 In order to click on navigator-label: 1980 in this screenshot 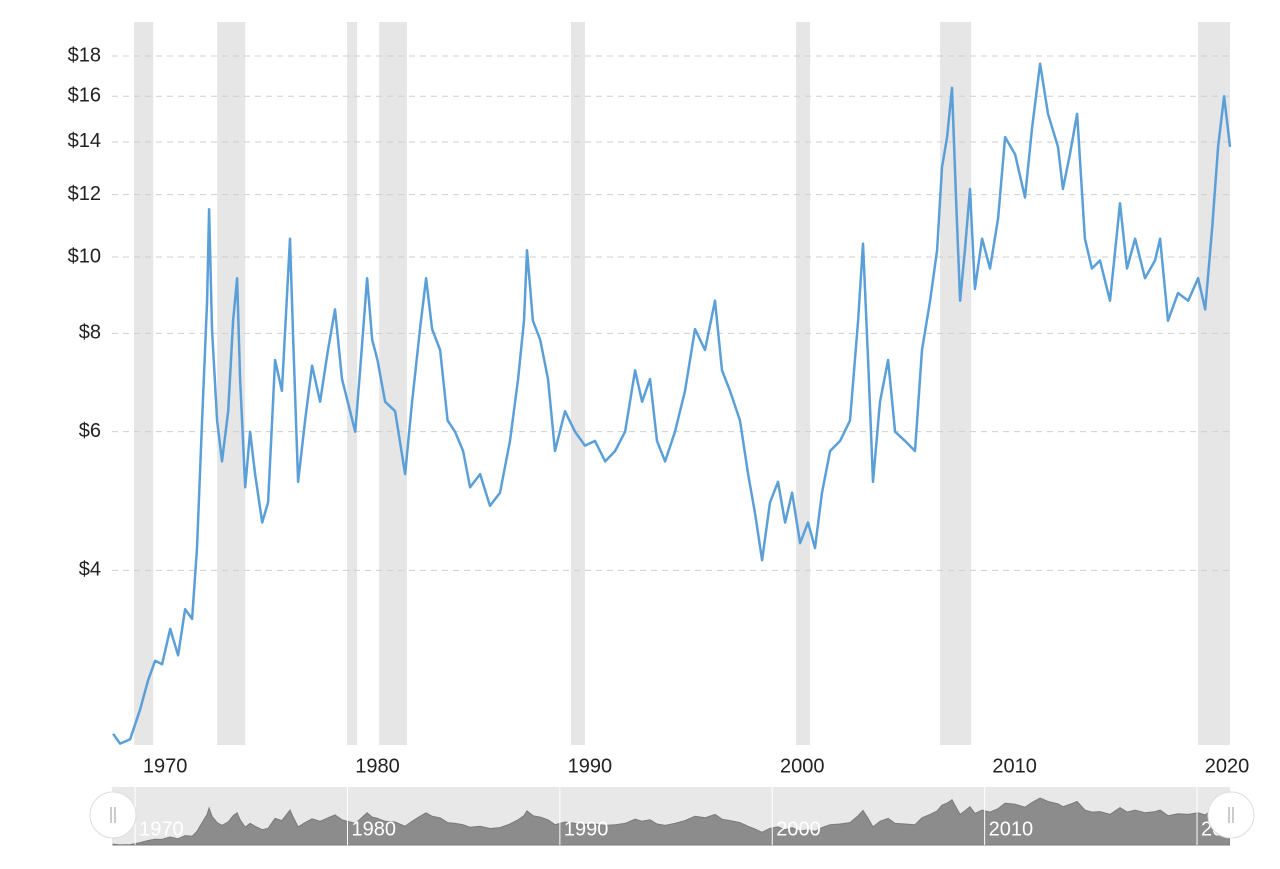, I will do `click(373, 829)`.